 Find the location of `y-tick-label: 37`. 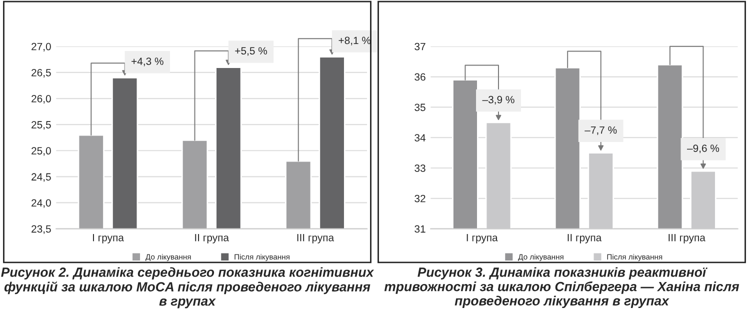

y-tick-label: 37 is located at coordinates (420, 46).